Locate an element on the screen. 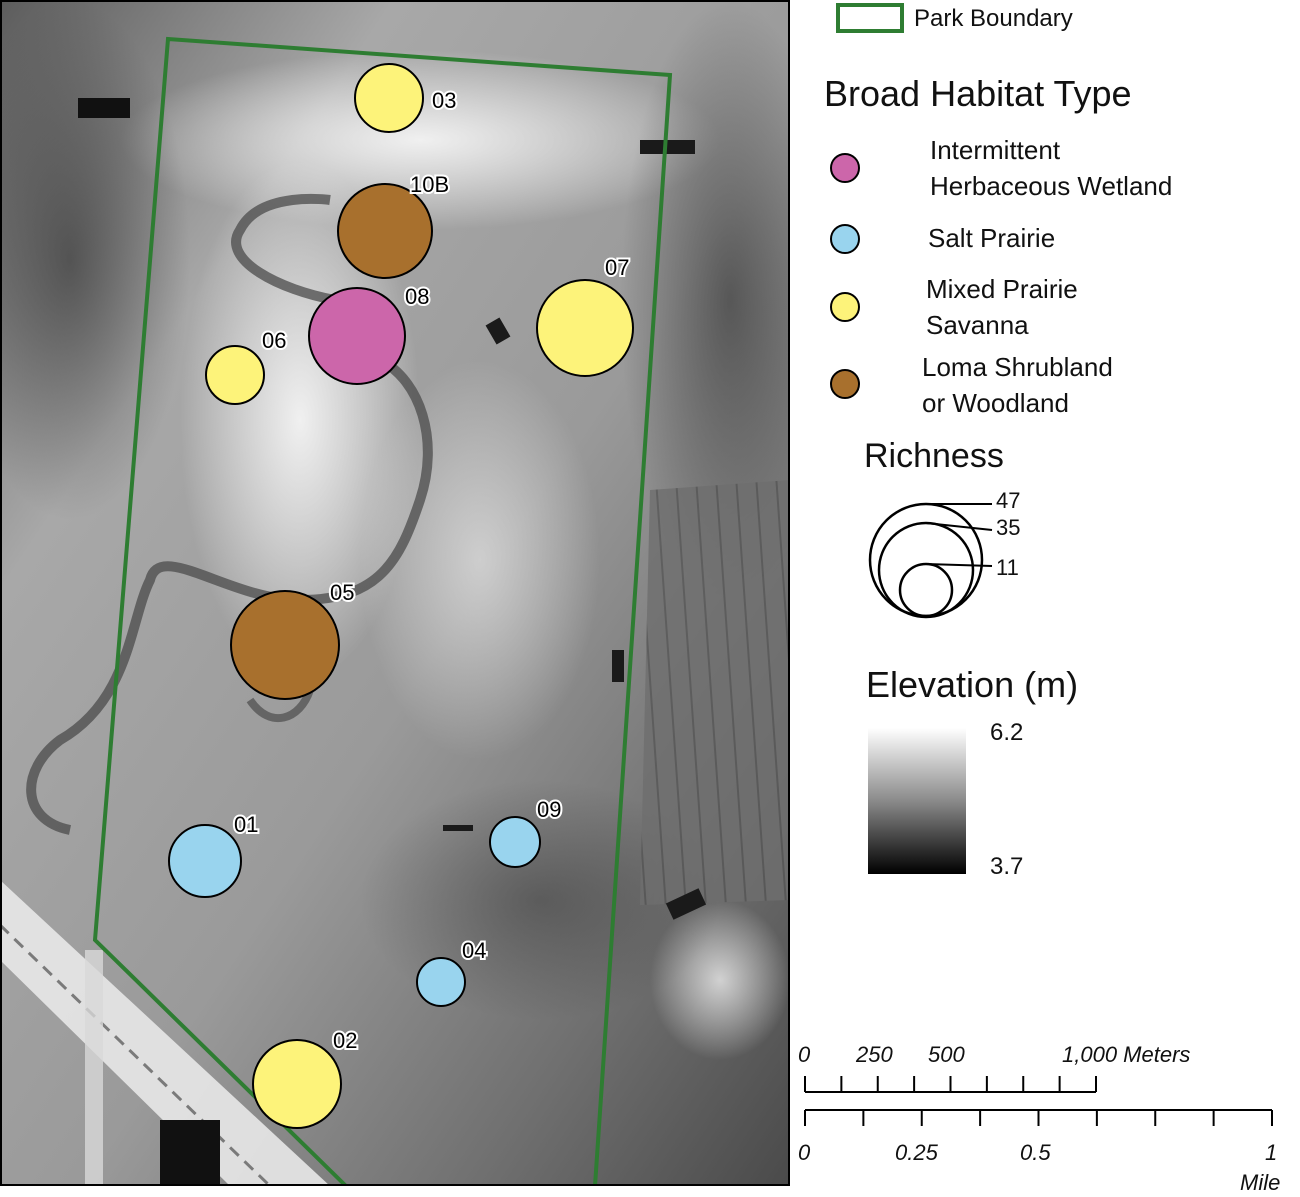  park-boundary-label: Park Boundary is located at coordinates (993, 18).